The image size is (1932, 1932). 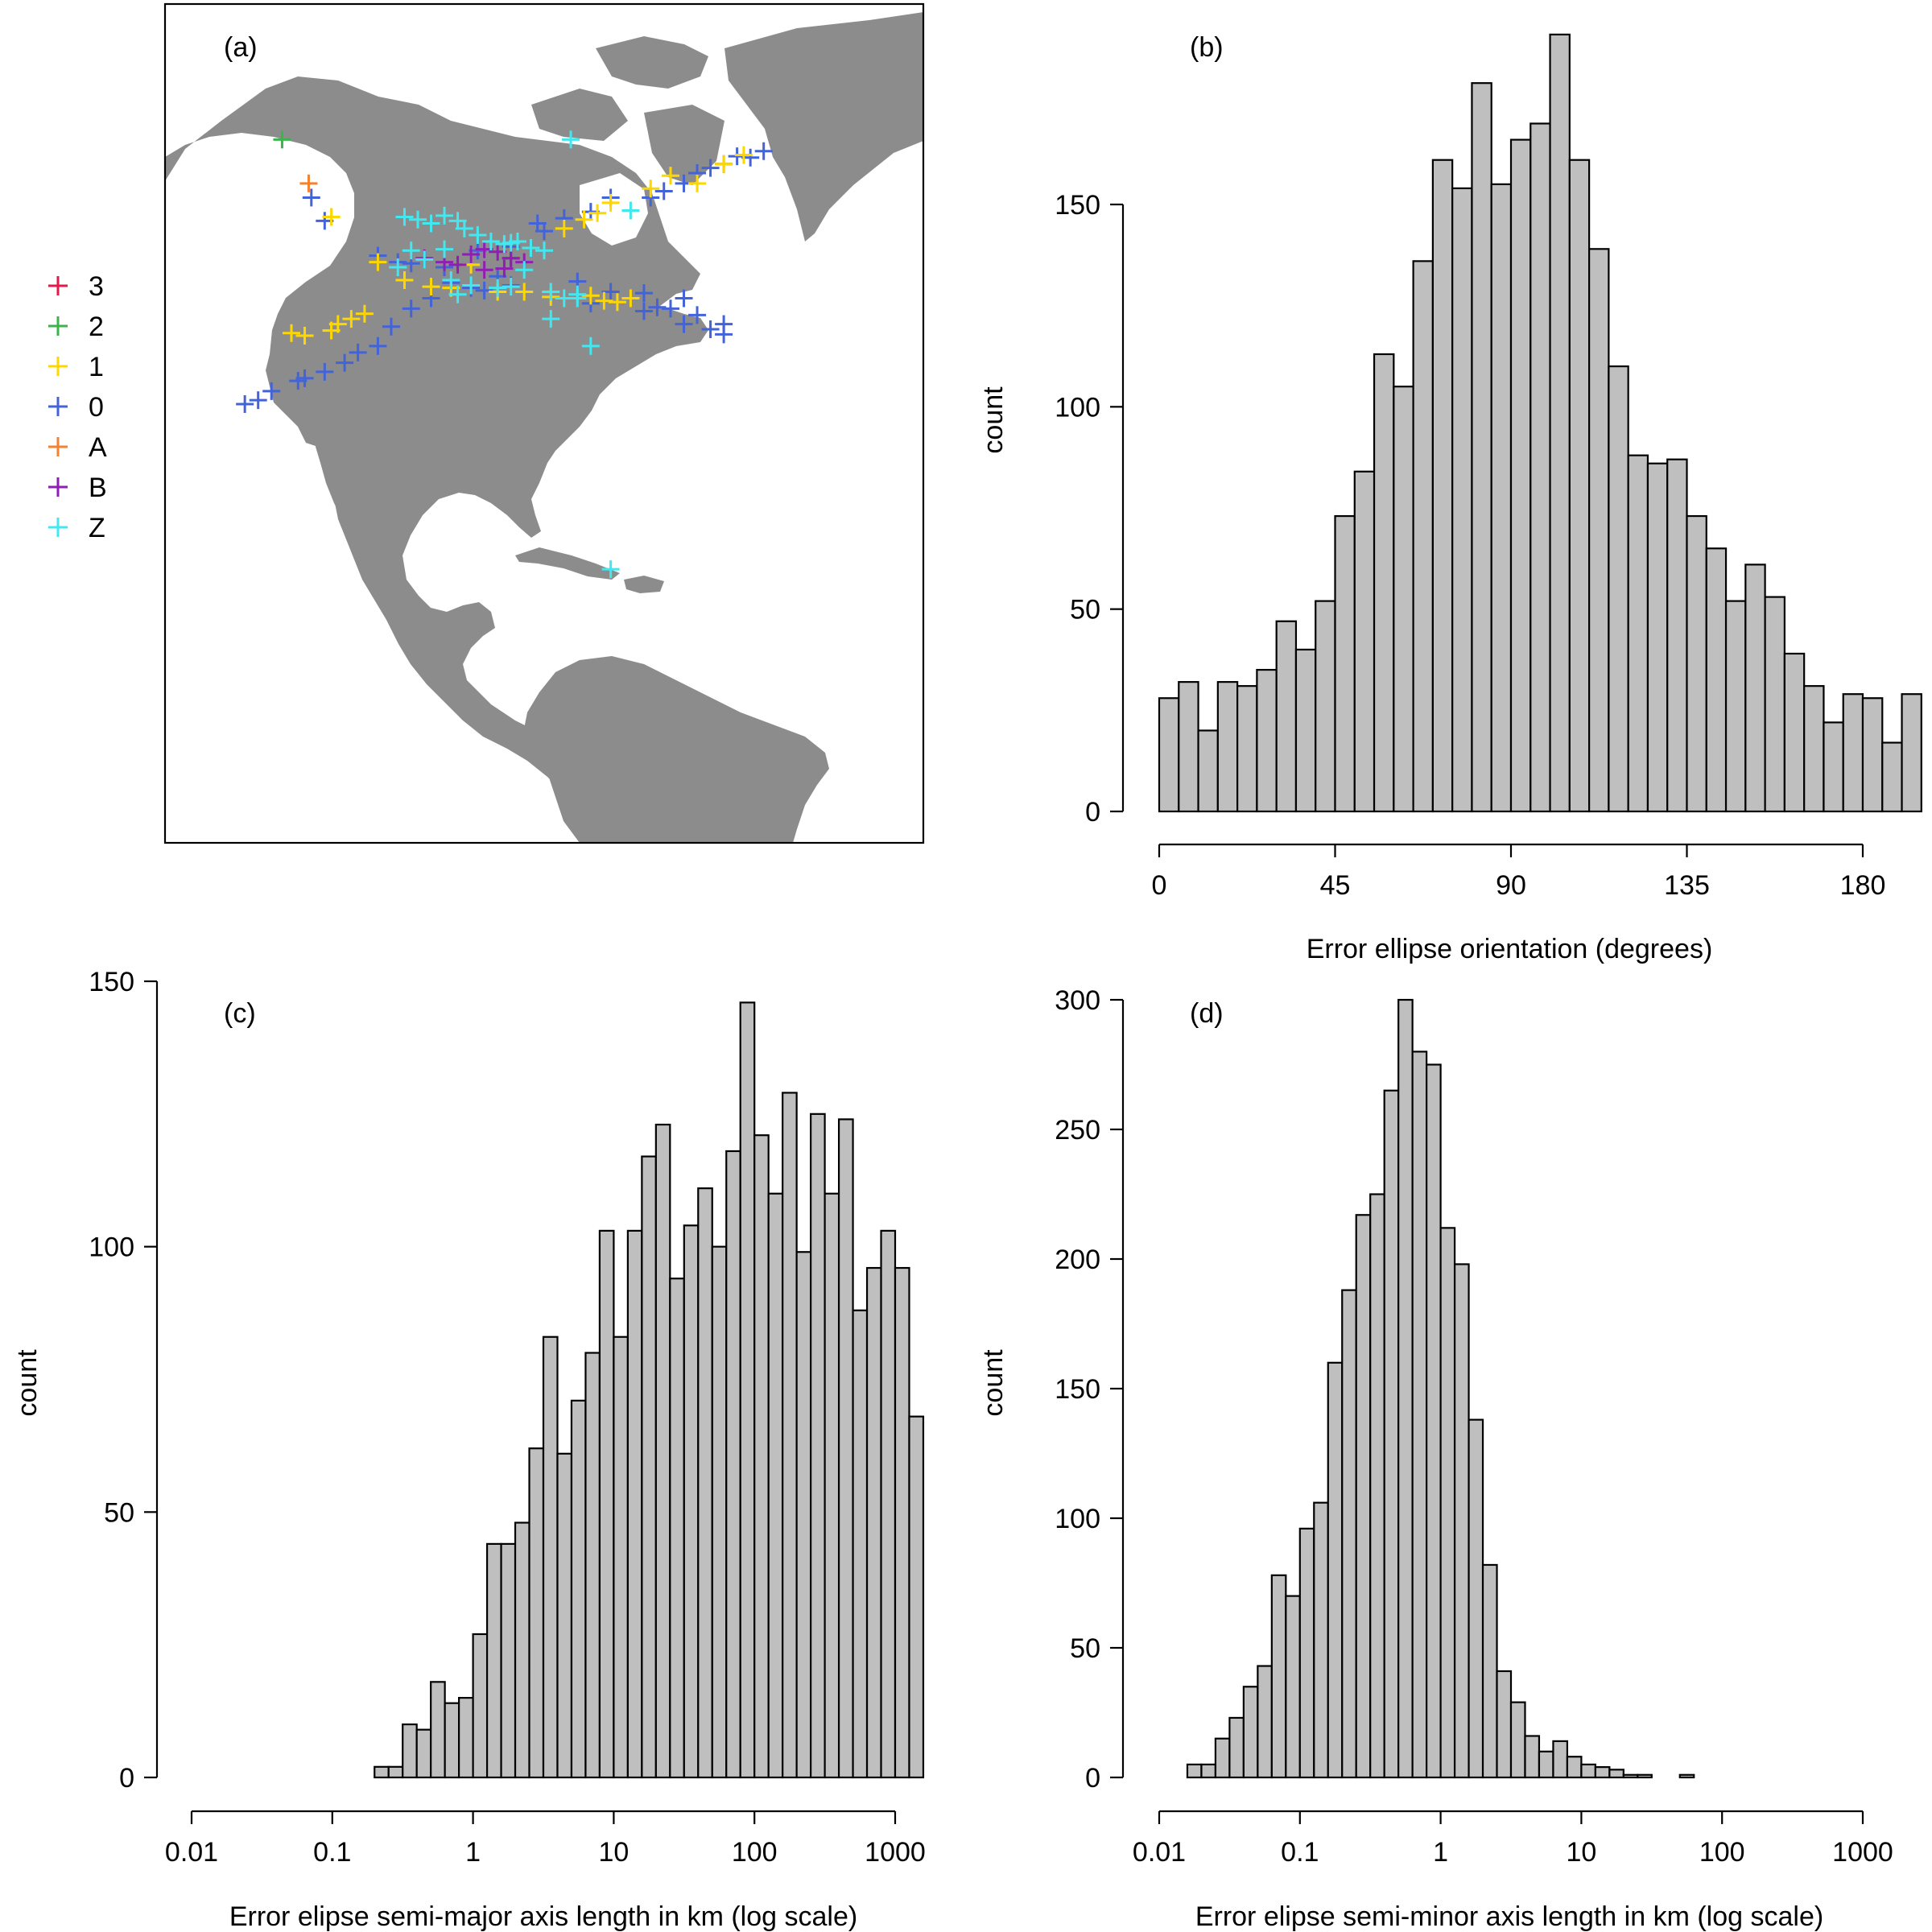 What do you see at coordinates (1077, 407) in the screenshot?
I see `y-tick-label: 100` at bounding box center [1077, 407].